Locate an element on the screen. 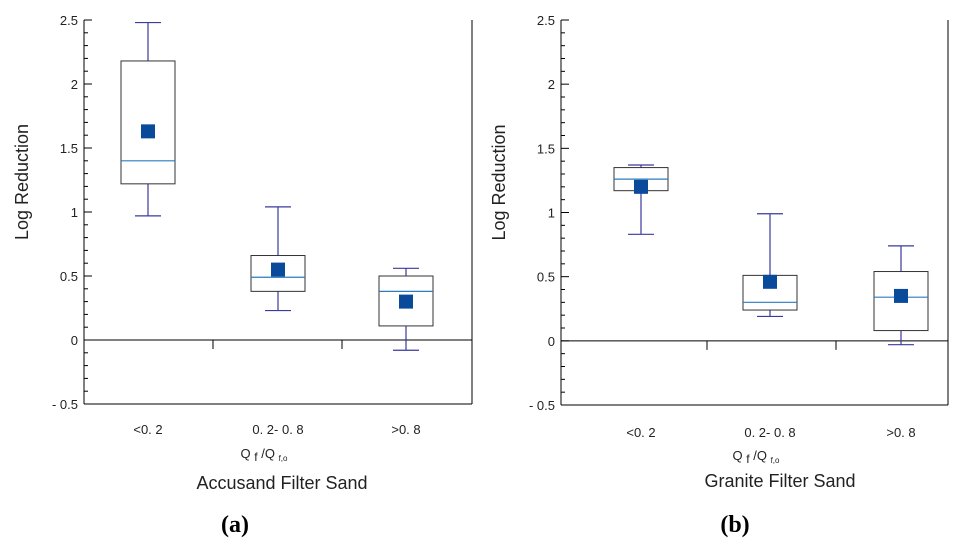 The image size is (955, 541). chart-title: Accusand Filter Sand is located at coordinates (281, 483).